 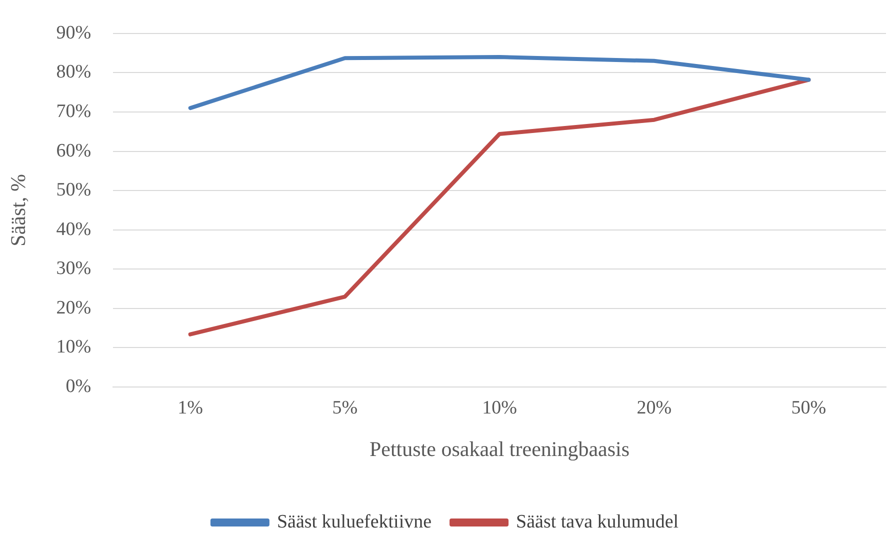 What do you see at coordinates (74, 111) in the screenshot?
I see `y-tick-label: 70%` at bounding box center [74, 111].